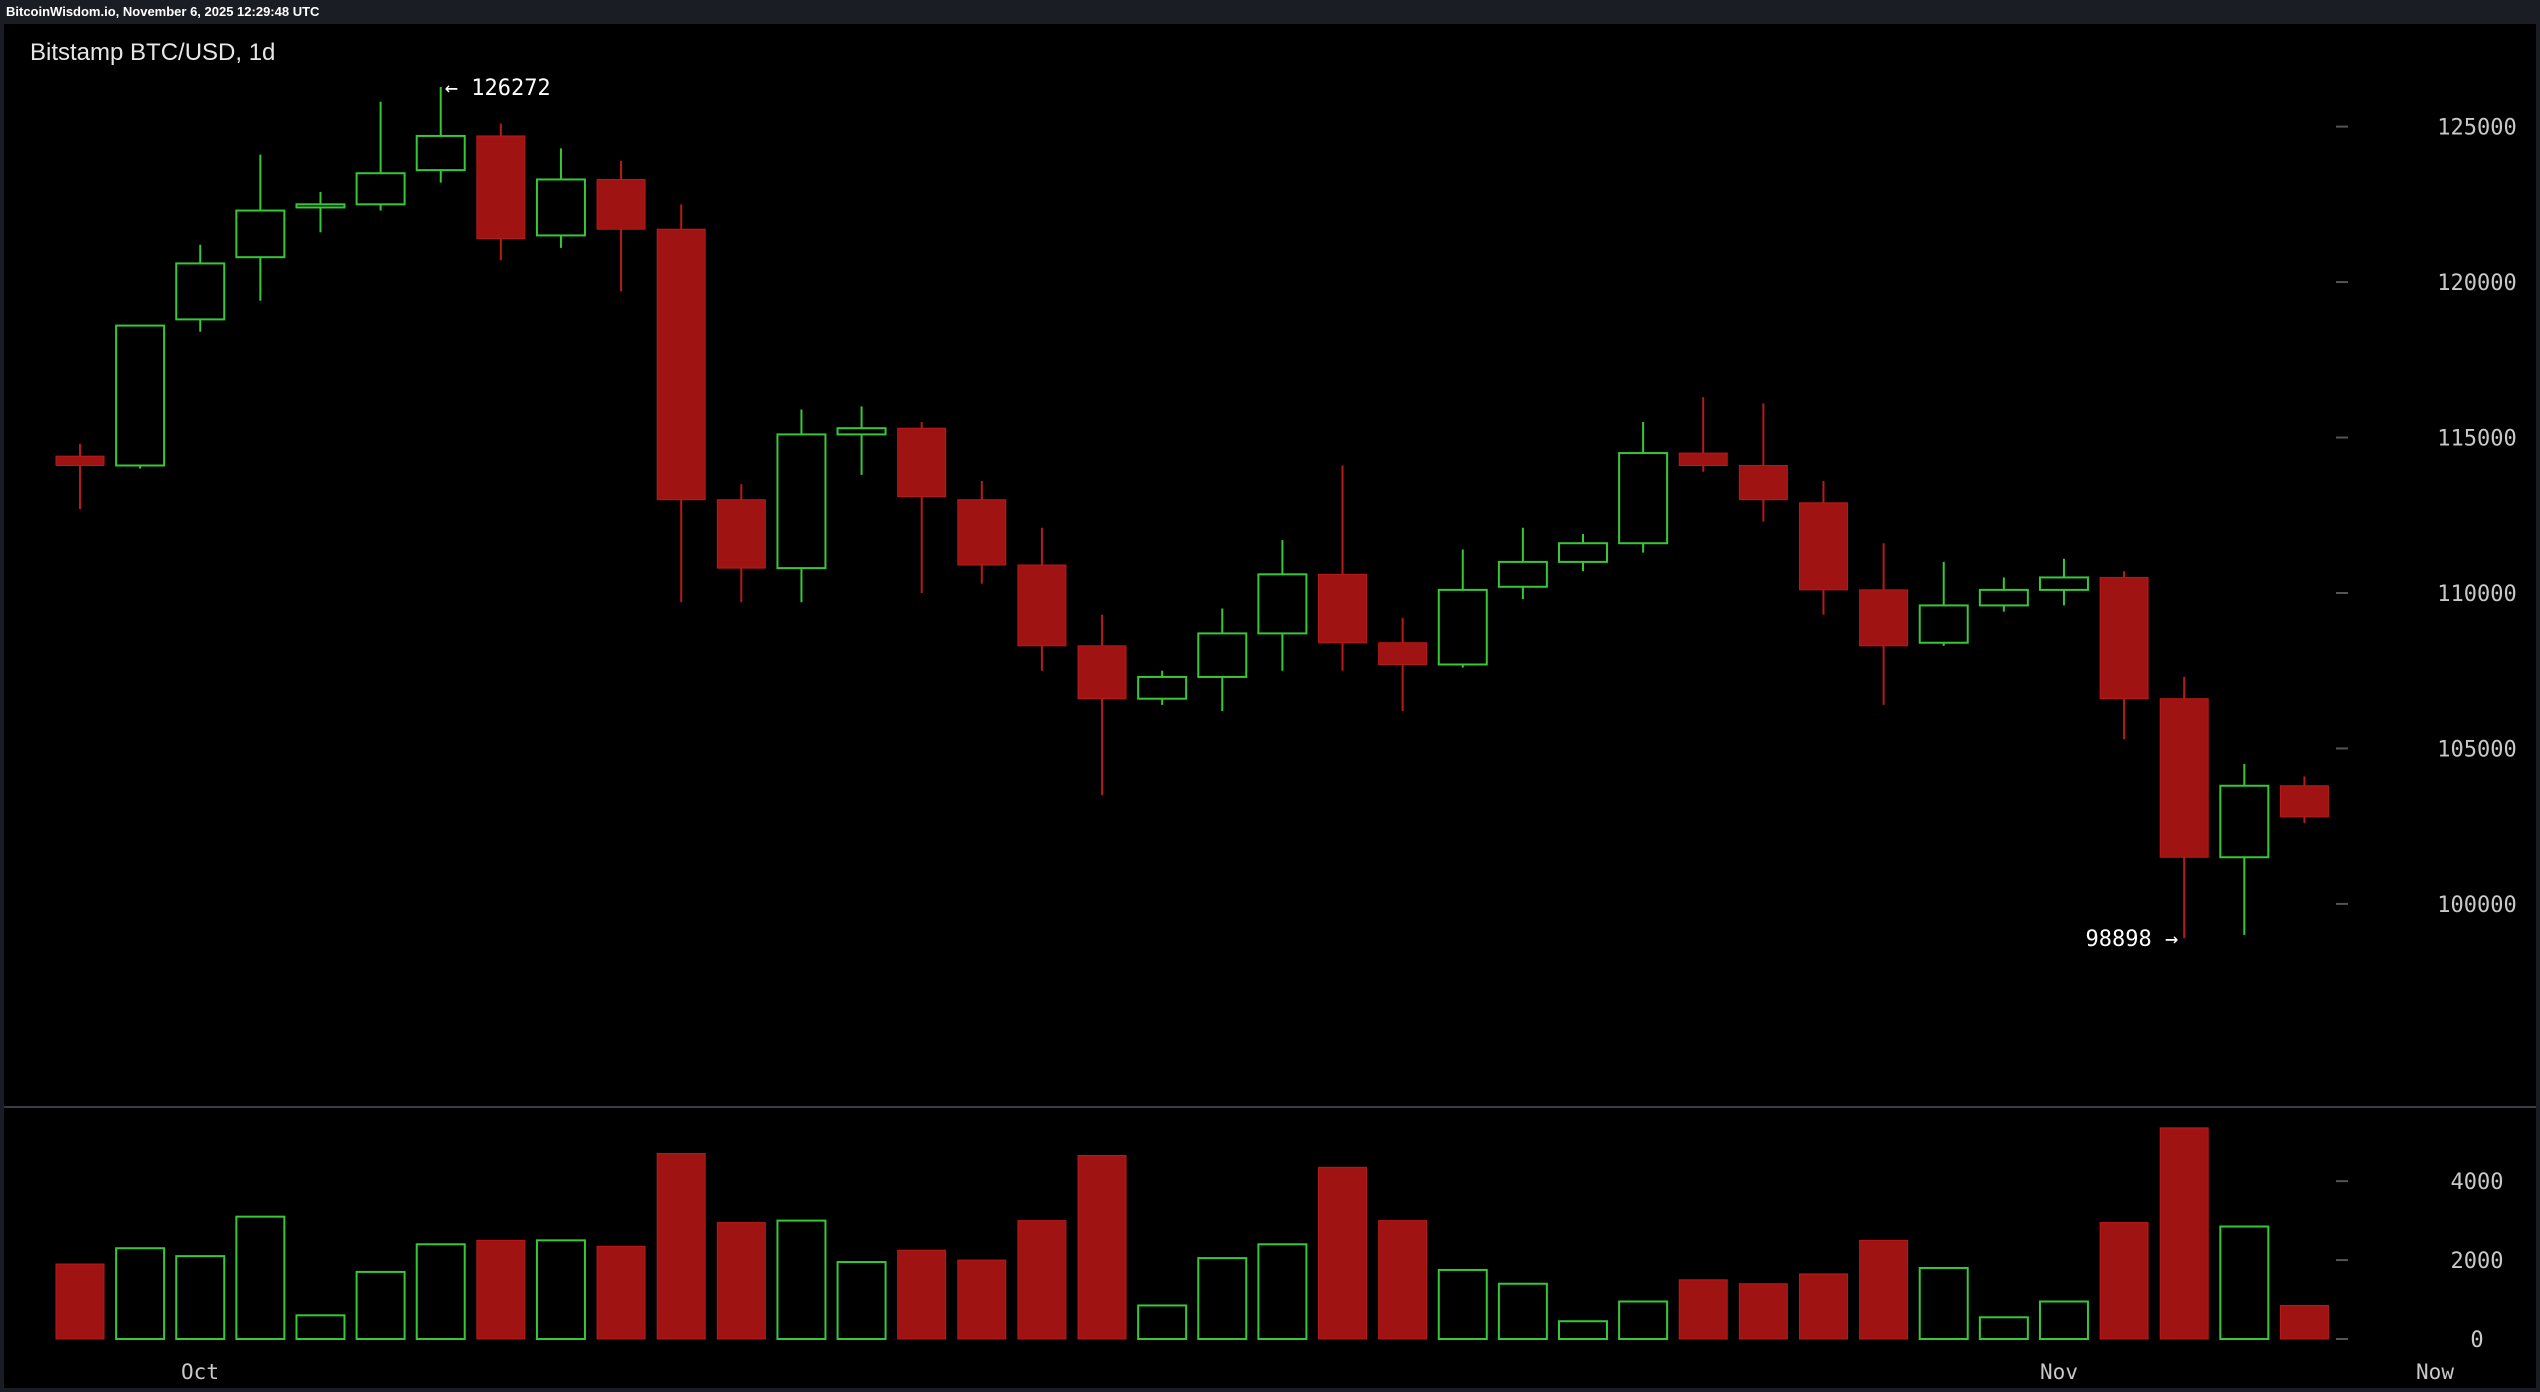 The image size is (2540, 1392). What do you see at coordinates (2476, 283) in the screenshot?
I see `price-tick-label: 120000` at bounding box center [2476, 283].